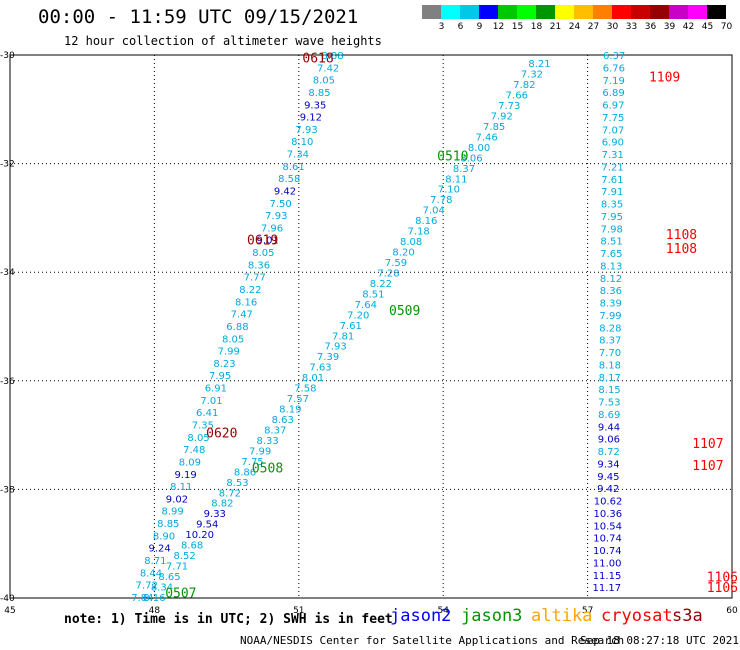  What do you see at coordinates (659, 640) in the screenshot?
I see `footer-timestamp: Sep 18 08:27:18 UTC 2021` at bounding box center [659, 640].